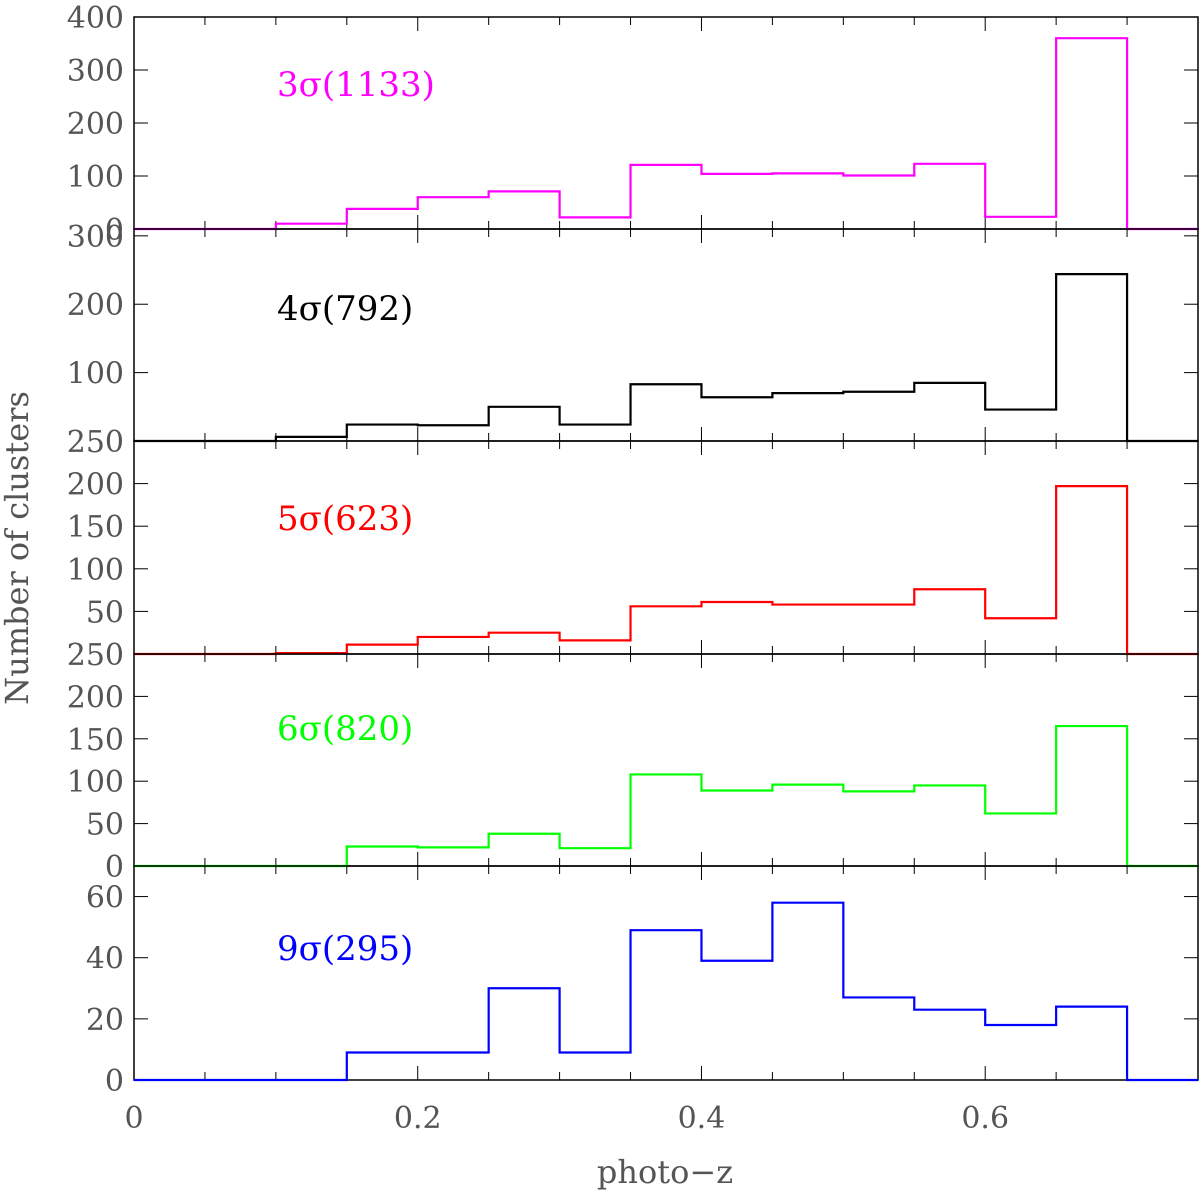  What do you see at coordinates (133, 1118) in the screenshot?
I see `x-tick-label: 0` at bounding box center [133, 1118].